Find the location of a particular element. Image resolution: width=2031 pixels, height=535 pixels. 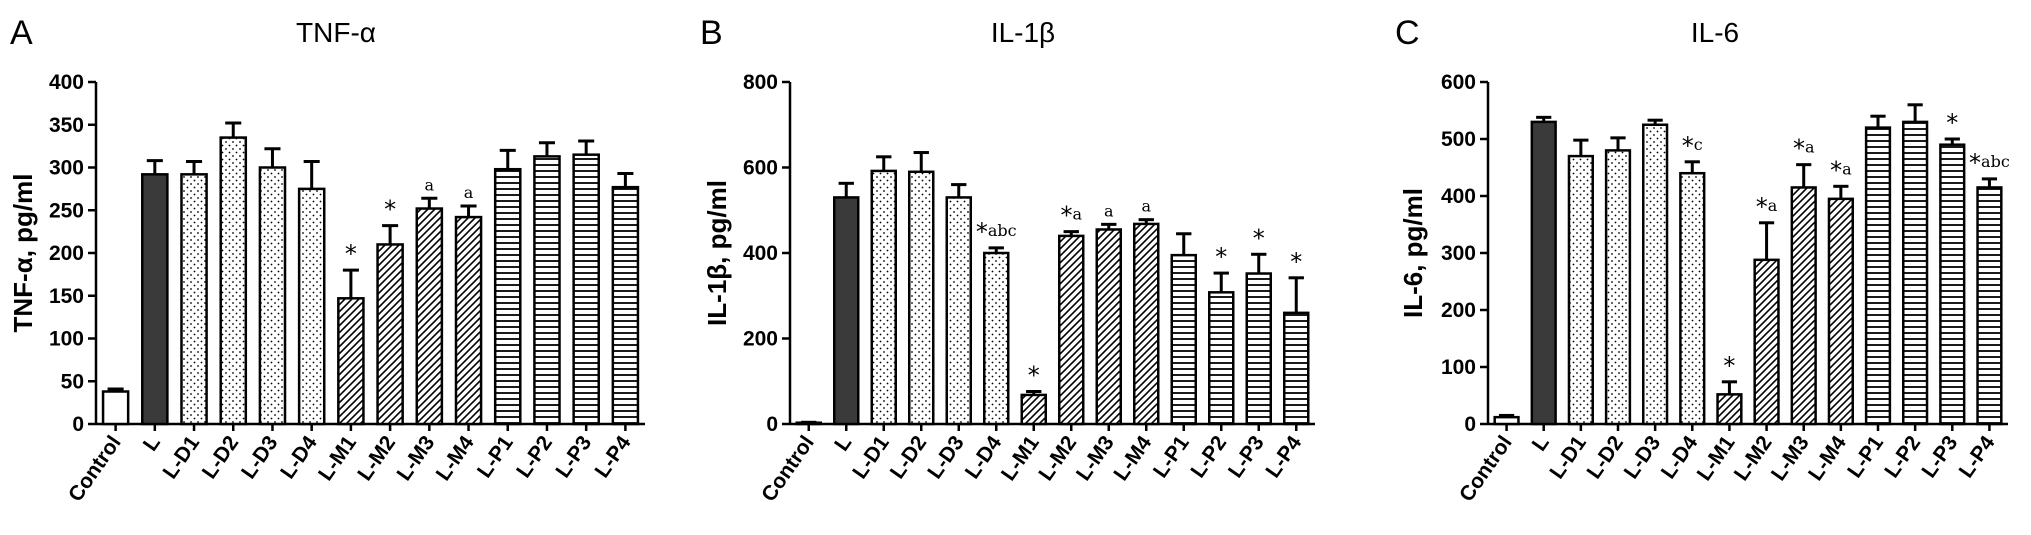

y-tick-label: 800 is located at coordinates (760, 82).